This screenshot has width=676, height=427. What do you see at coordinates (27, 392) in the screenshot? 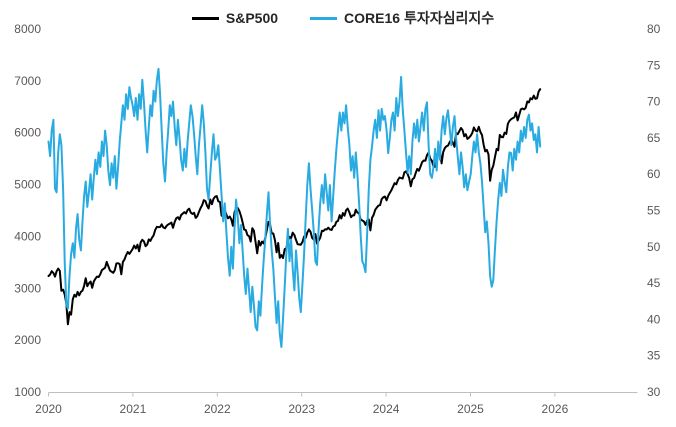
I see `y-left-label: 1000` at bounding box center [27, 392].